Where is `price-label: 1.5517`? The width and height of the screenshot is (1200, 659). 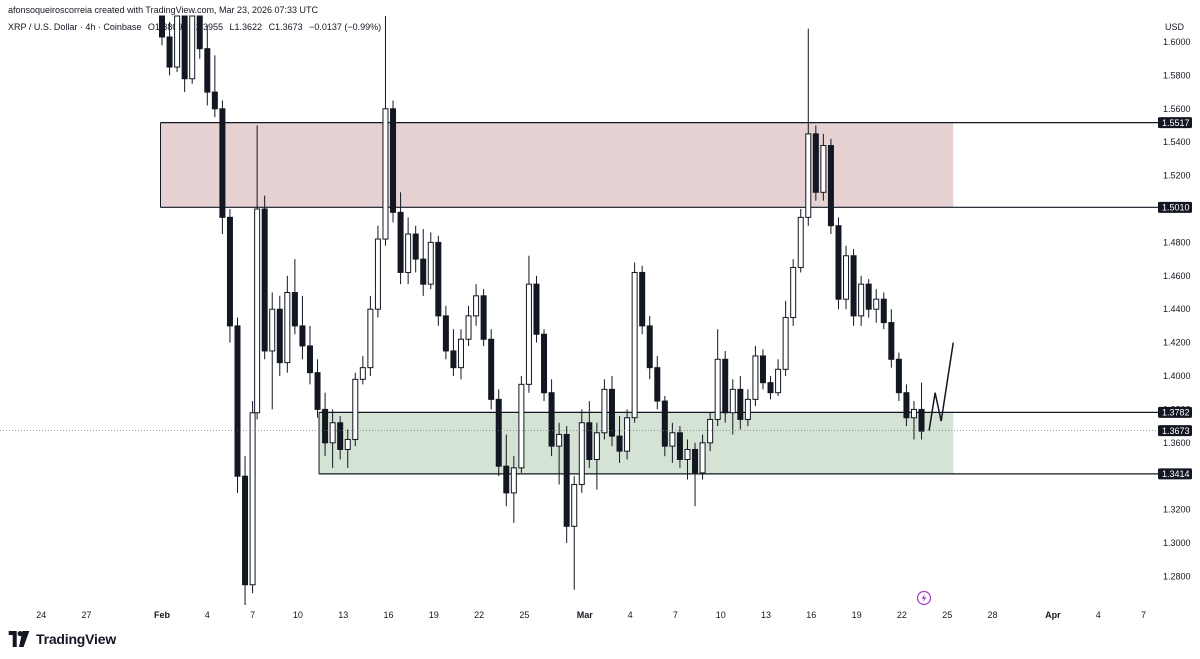
price-label: 1.5517 is located at coordinates (1175, 123).